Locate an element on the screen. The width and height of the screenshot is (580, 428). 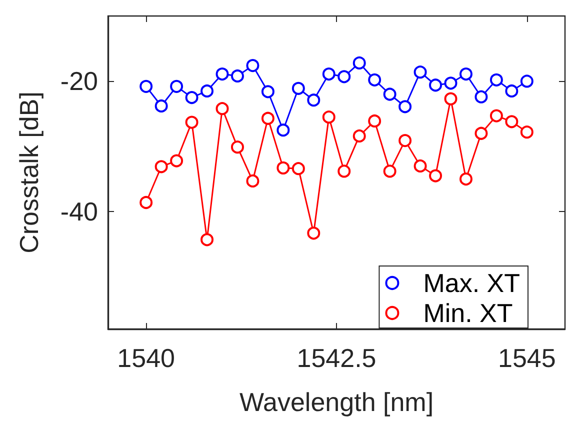
legend-label: Max. XT is located at coordinates (471, 283).